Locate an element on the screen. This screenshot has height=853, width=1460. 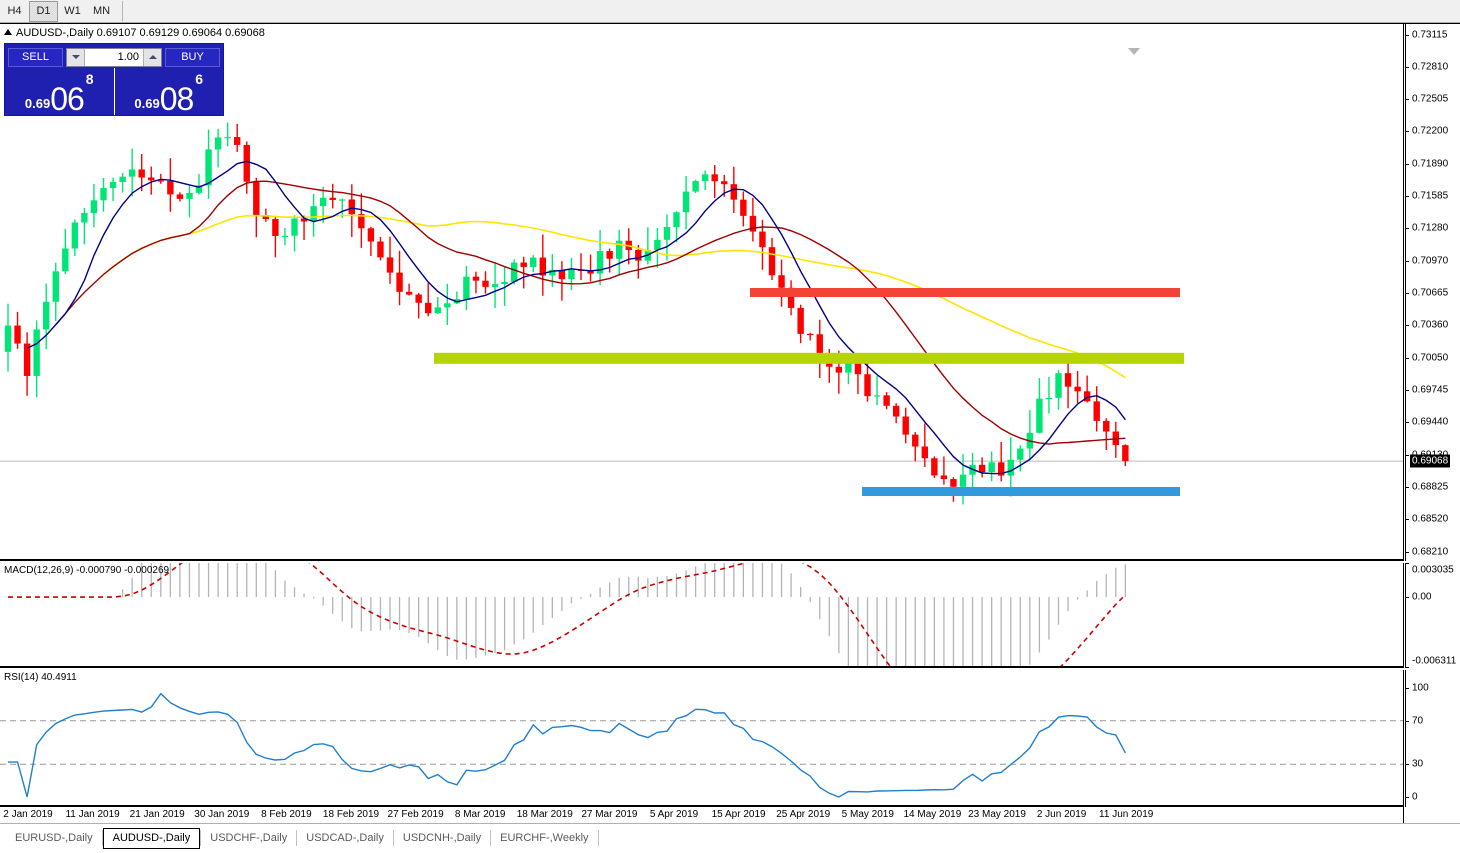
symbol-tab-eurchf: EURCHF-,Weekly is located at coordinates (544, 838).